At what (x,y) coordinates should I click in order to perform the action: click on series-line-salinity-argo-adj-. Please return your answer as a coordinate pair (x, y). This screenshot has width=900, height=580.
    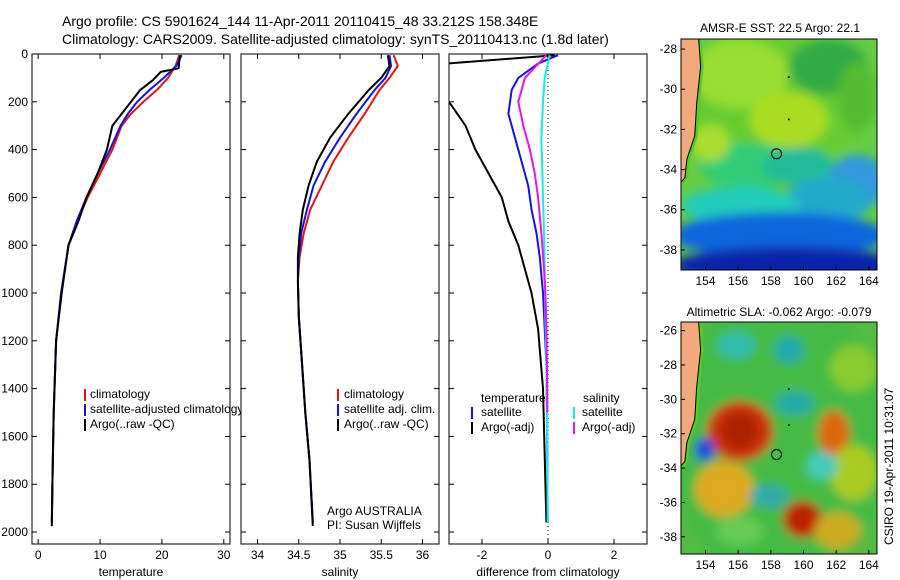
    Looking at the image, I should click on (533, 233).